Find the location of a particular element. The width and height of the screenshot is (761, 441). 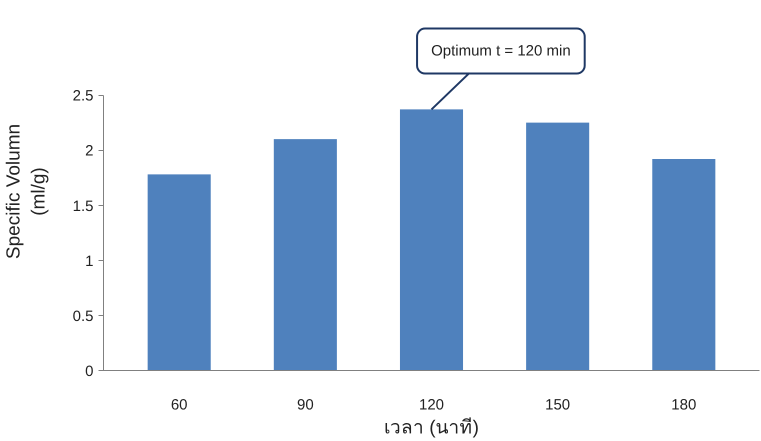

y-axis-title: Specific Volumn (ml/g) is located at coordinates (26, 192).